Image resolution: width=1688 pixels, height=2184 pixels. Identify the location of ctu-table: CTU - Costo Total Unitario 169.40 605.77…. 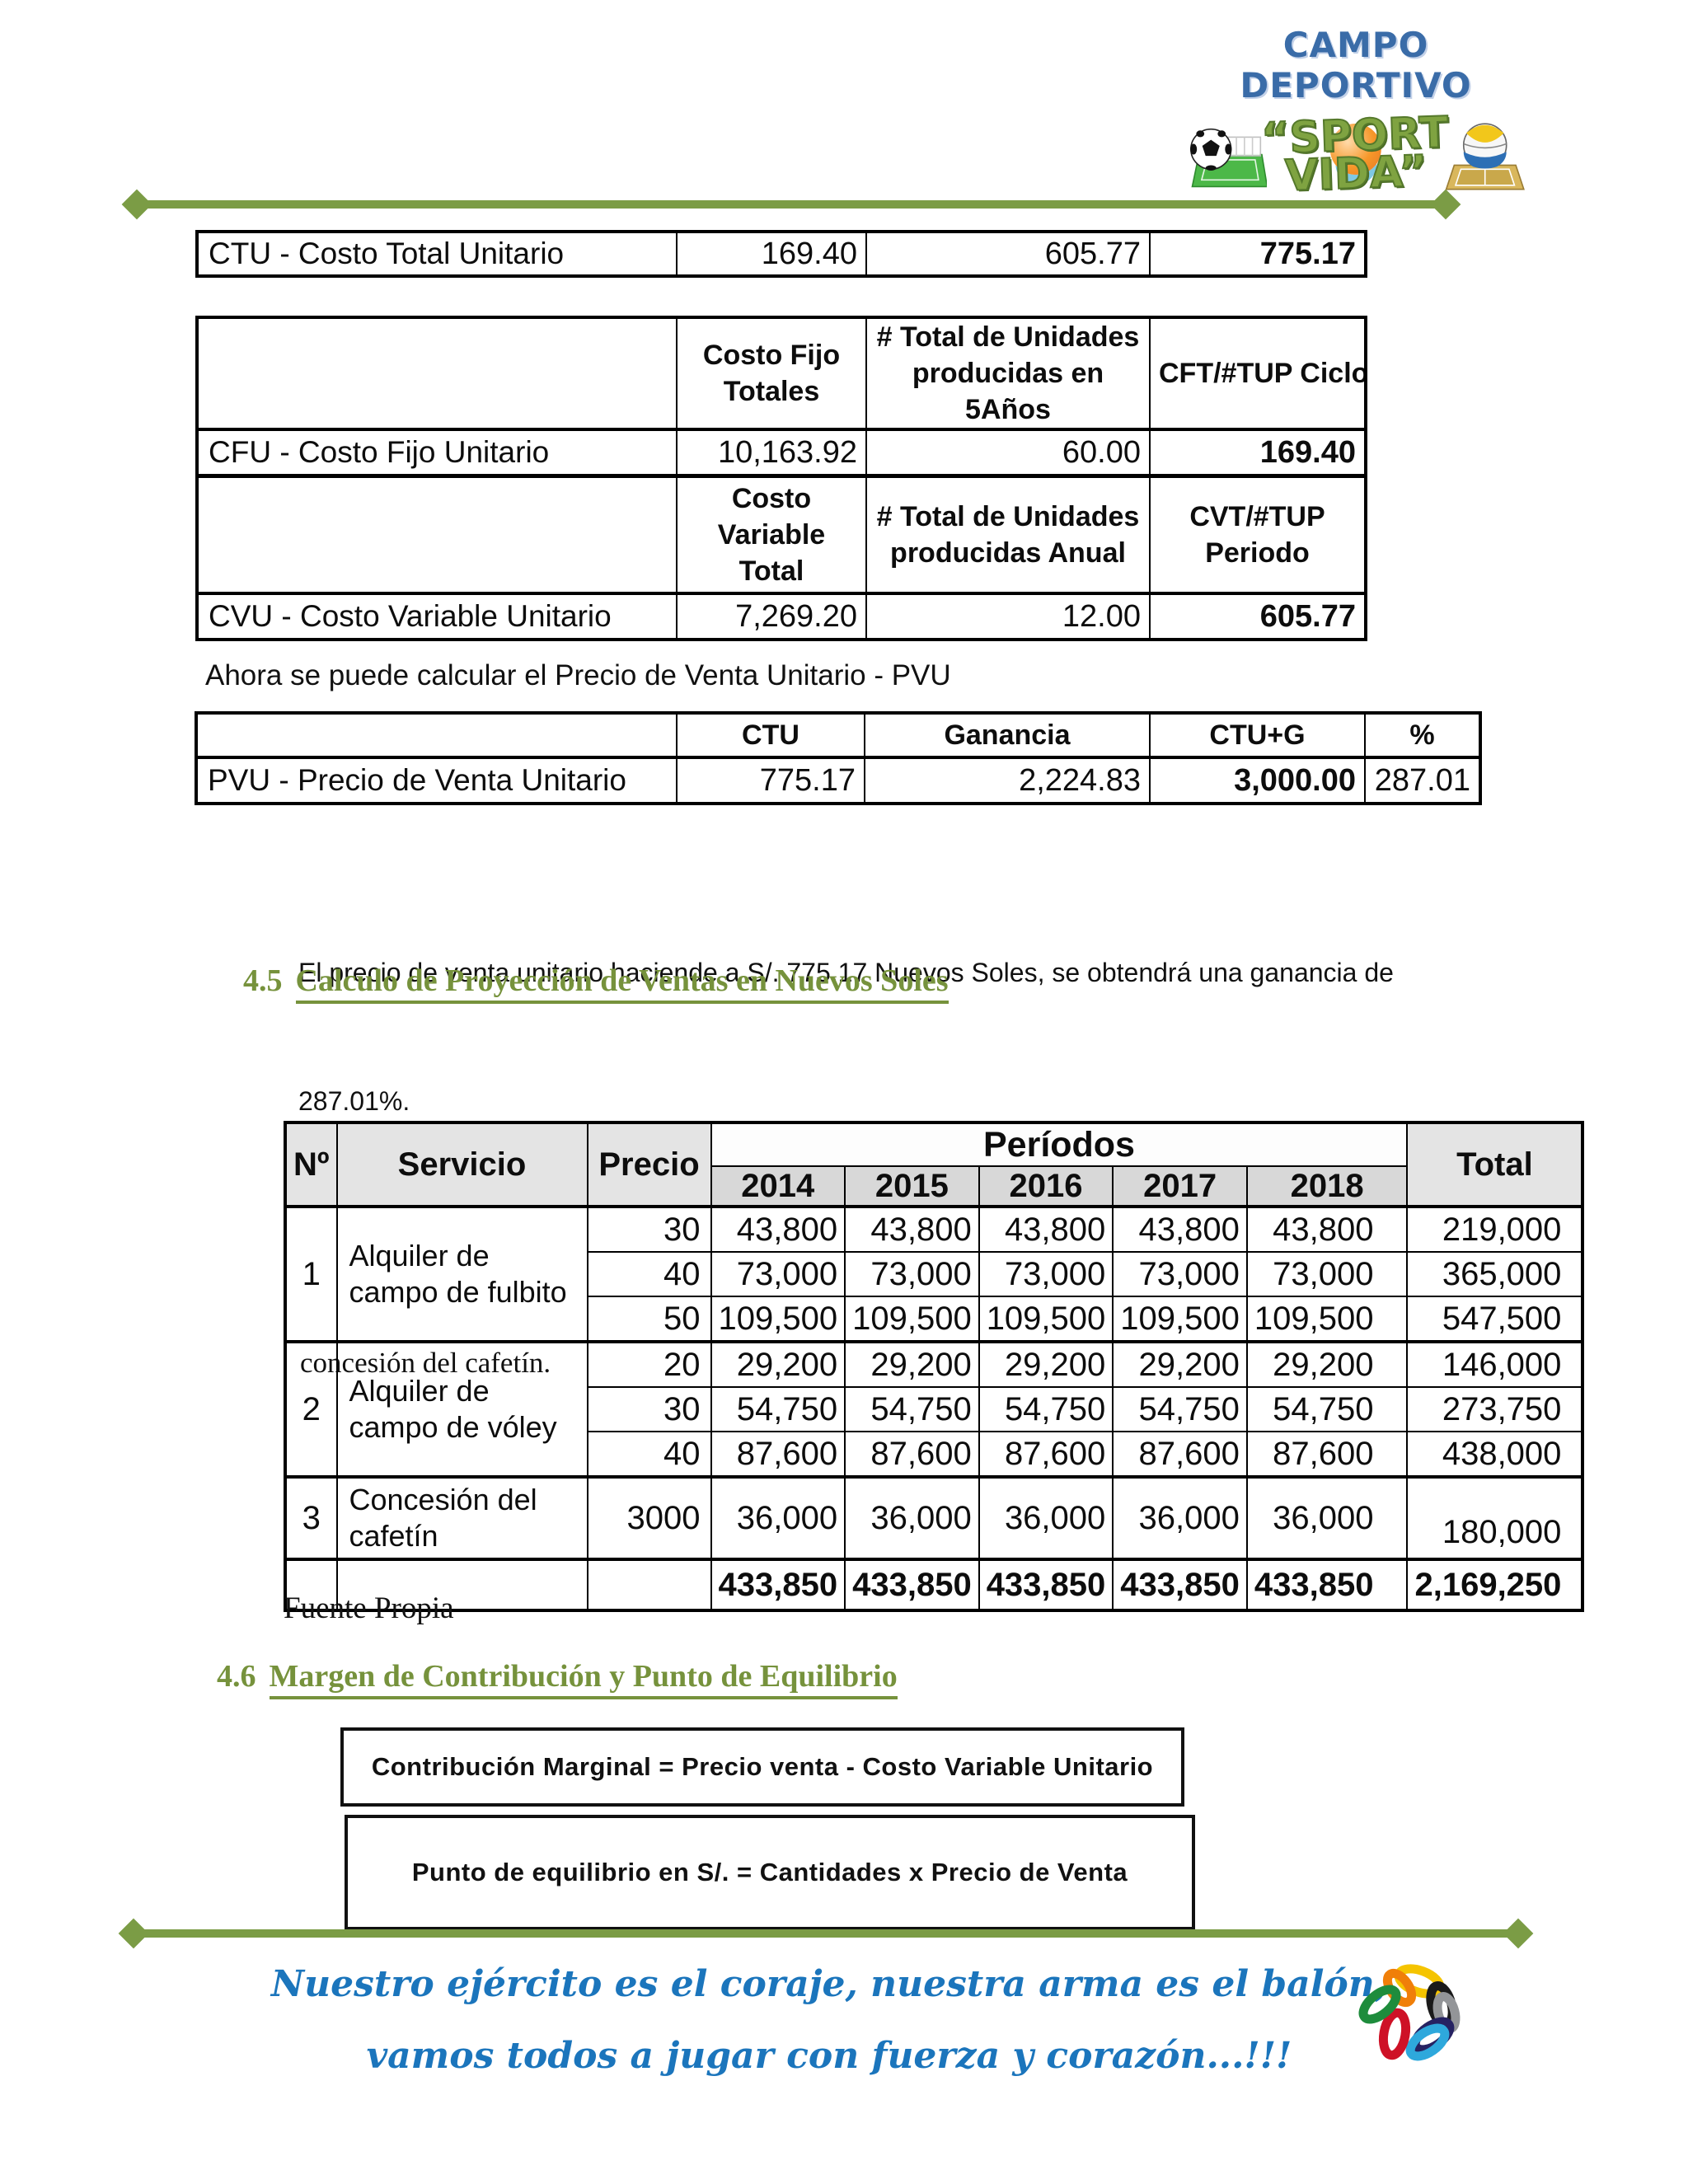
(781, 254).